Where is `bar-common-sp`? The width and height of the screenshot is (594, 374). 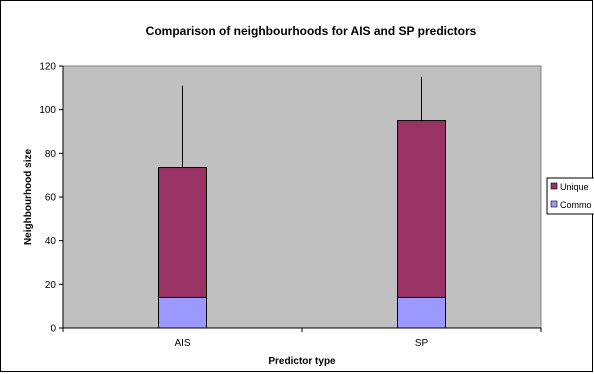
bar-common-sp is located at coordinates (421, 312).